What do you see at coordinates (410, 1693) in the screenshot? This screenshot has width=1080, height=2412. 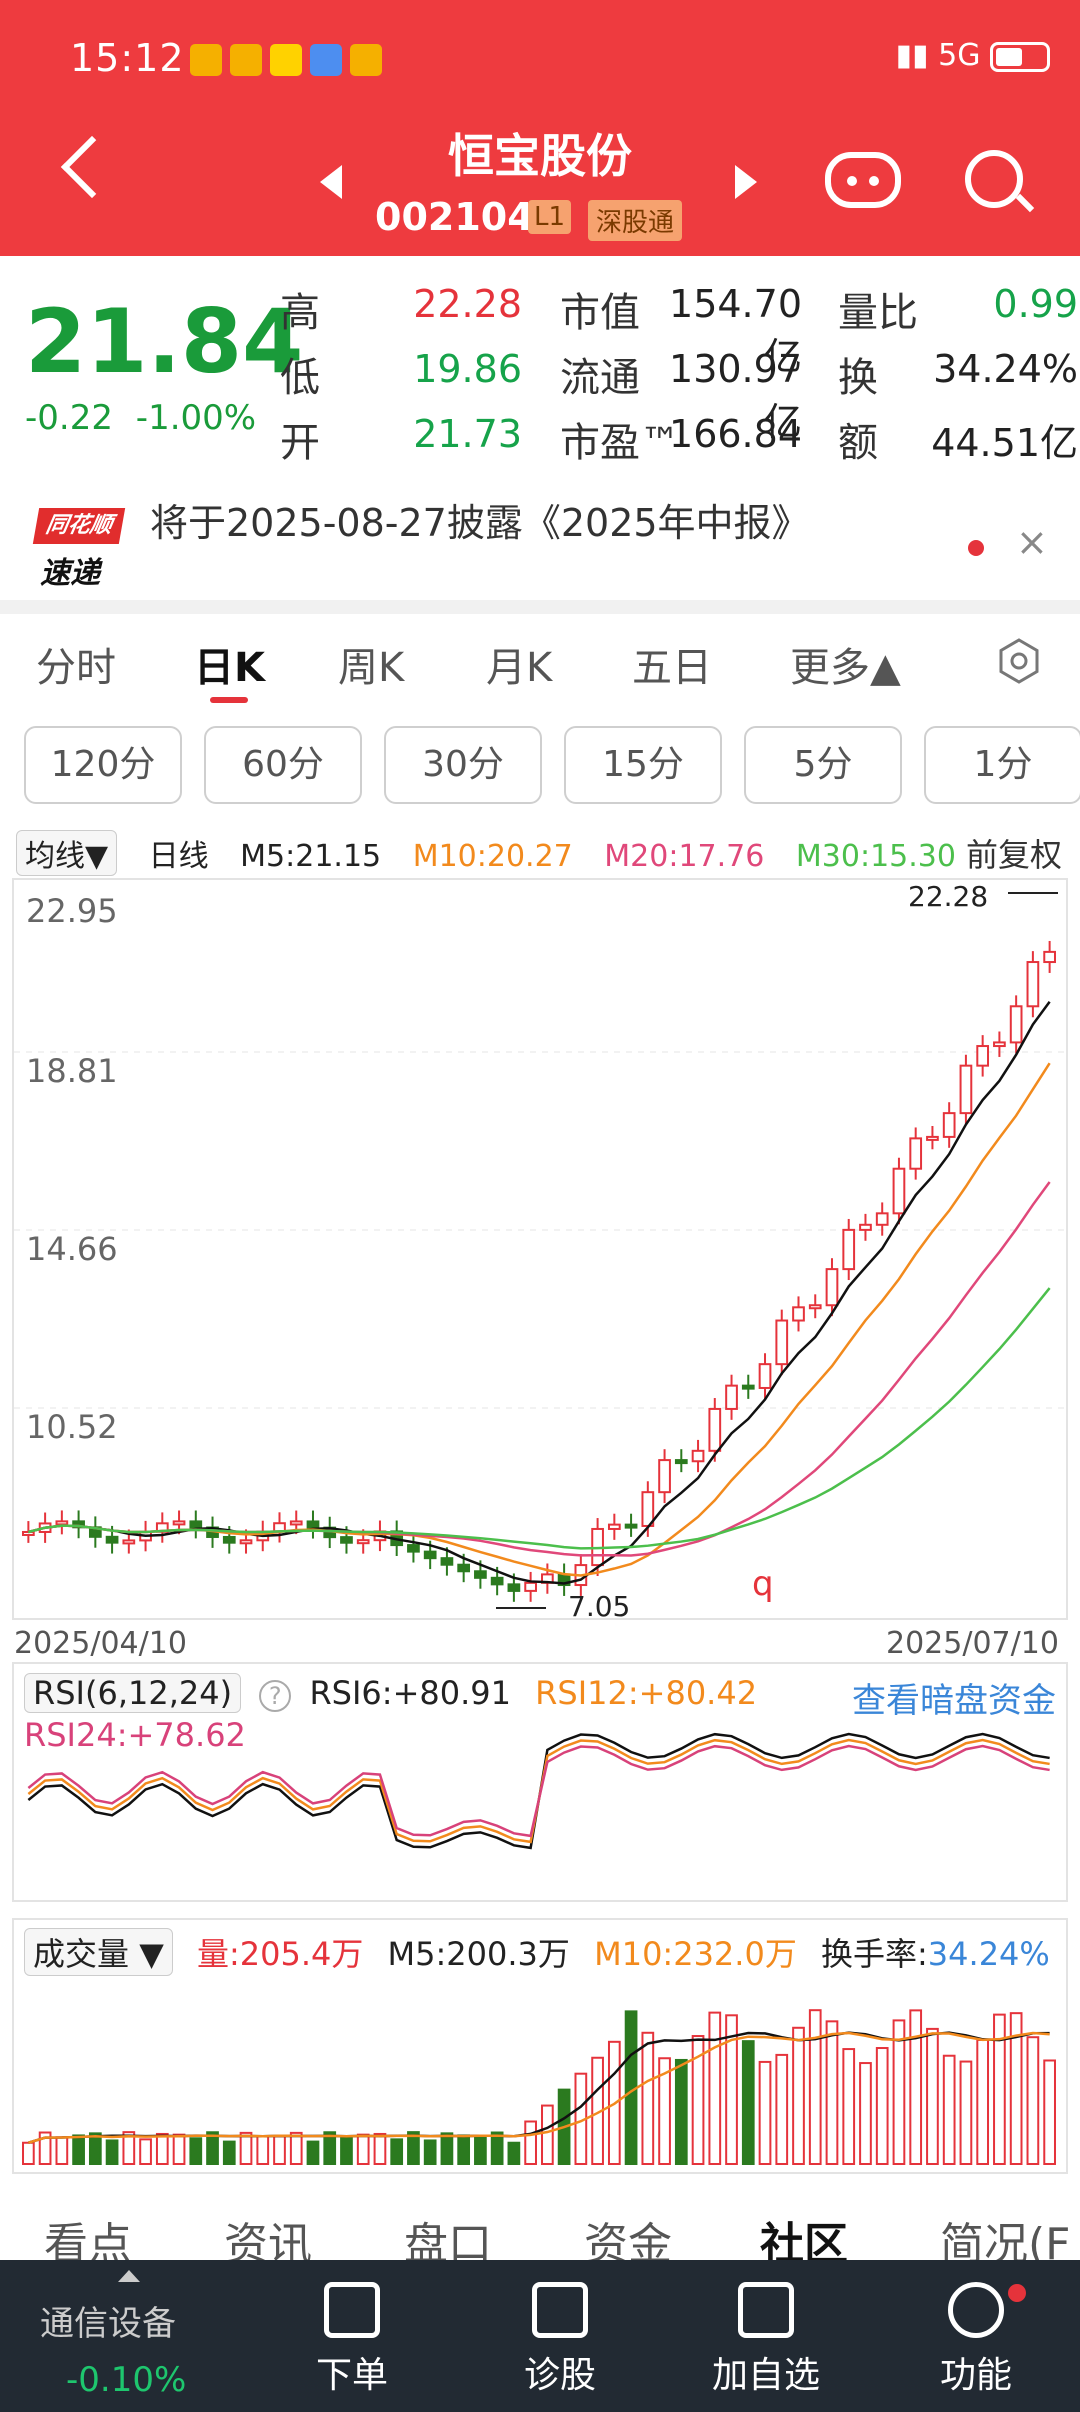 I see `rsi6-value: RSI6:+80.91` at bounding box center [410, 1693].